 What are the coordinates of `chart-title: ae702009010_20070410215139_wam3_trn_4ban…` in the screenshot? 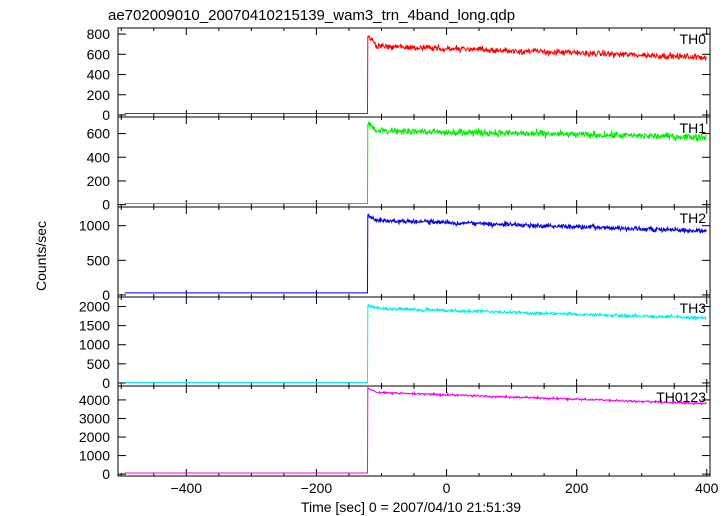 It's located at (311, 15).